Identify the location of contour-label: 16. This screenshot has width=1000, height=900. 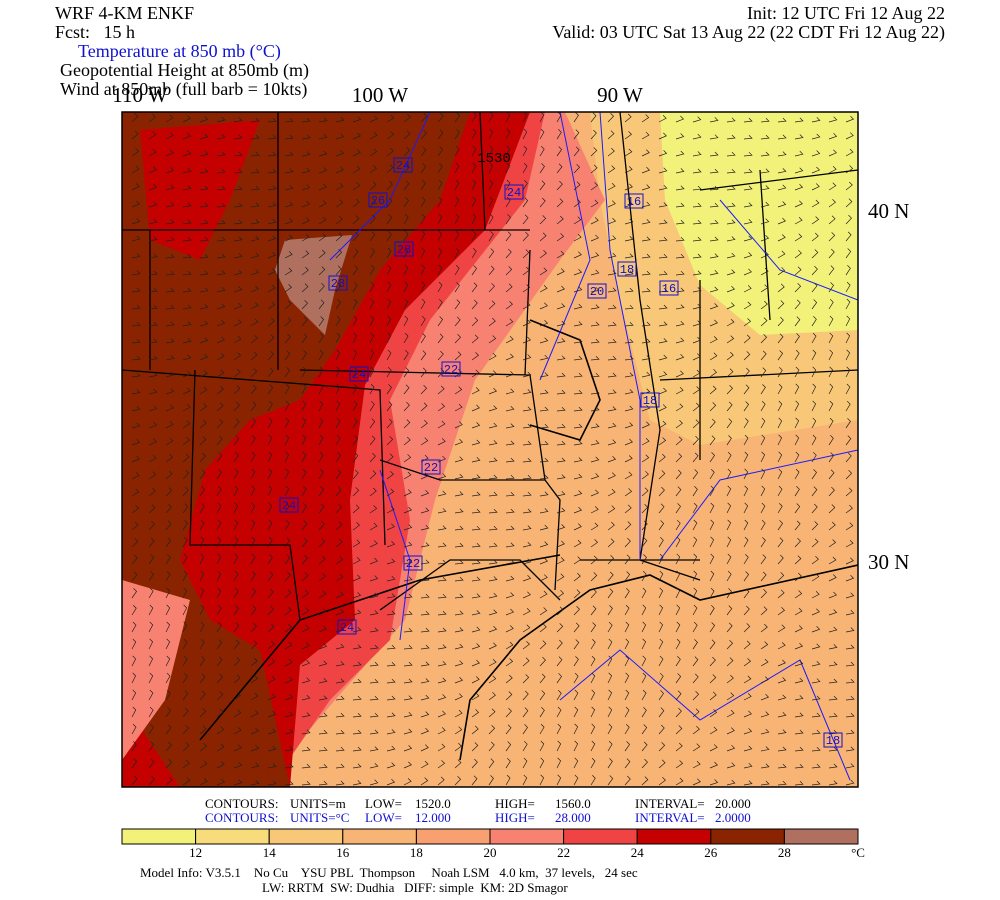
(634, 202).